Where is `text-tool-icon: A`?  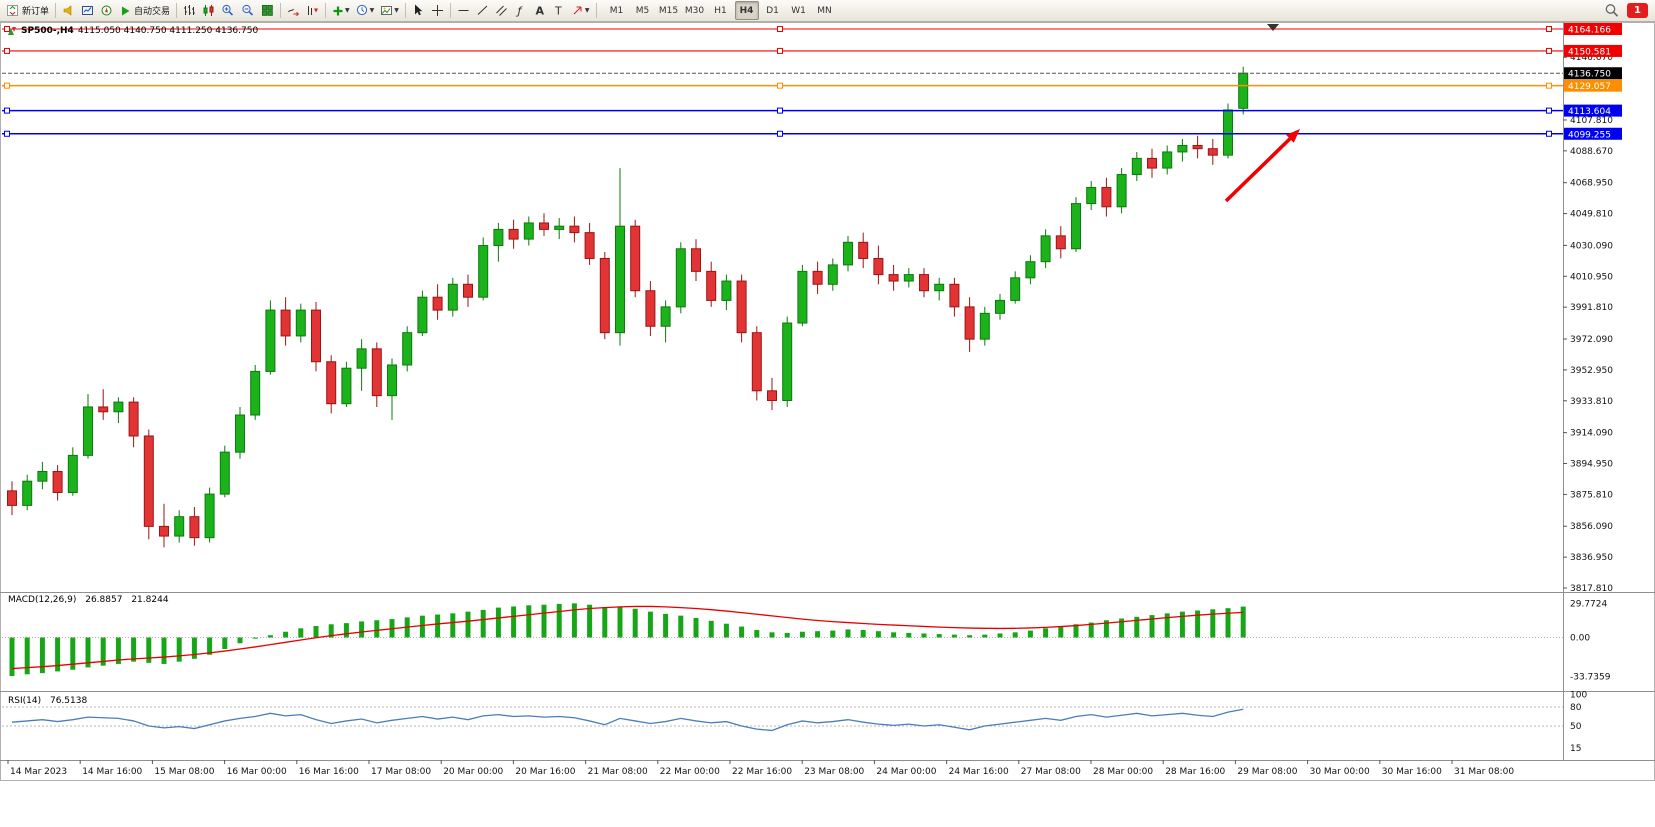
text-tool-icon: A is located at coordinates (539, 11).